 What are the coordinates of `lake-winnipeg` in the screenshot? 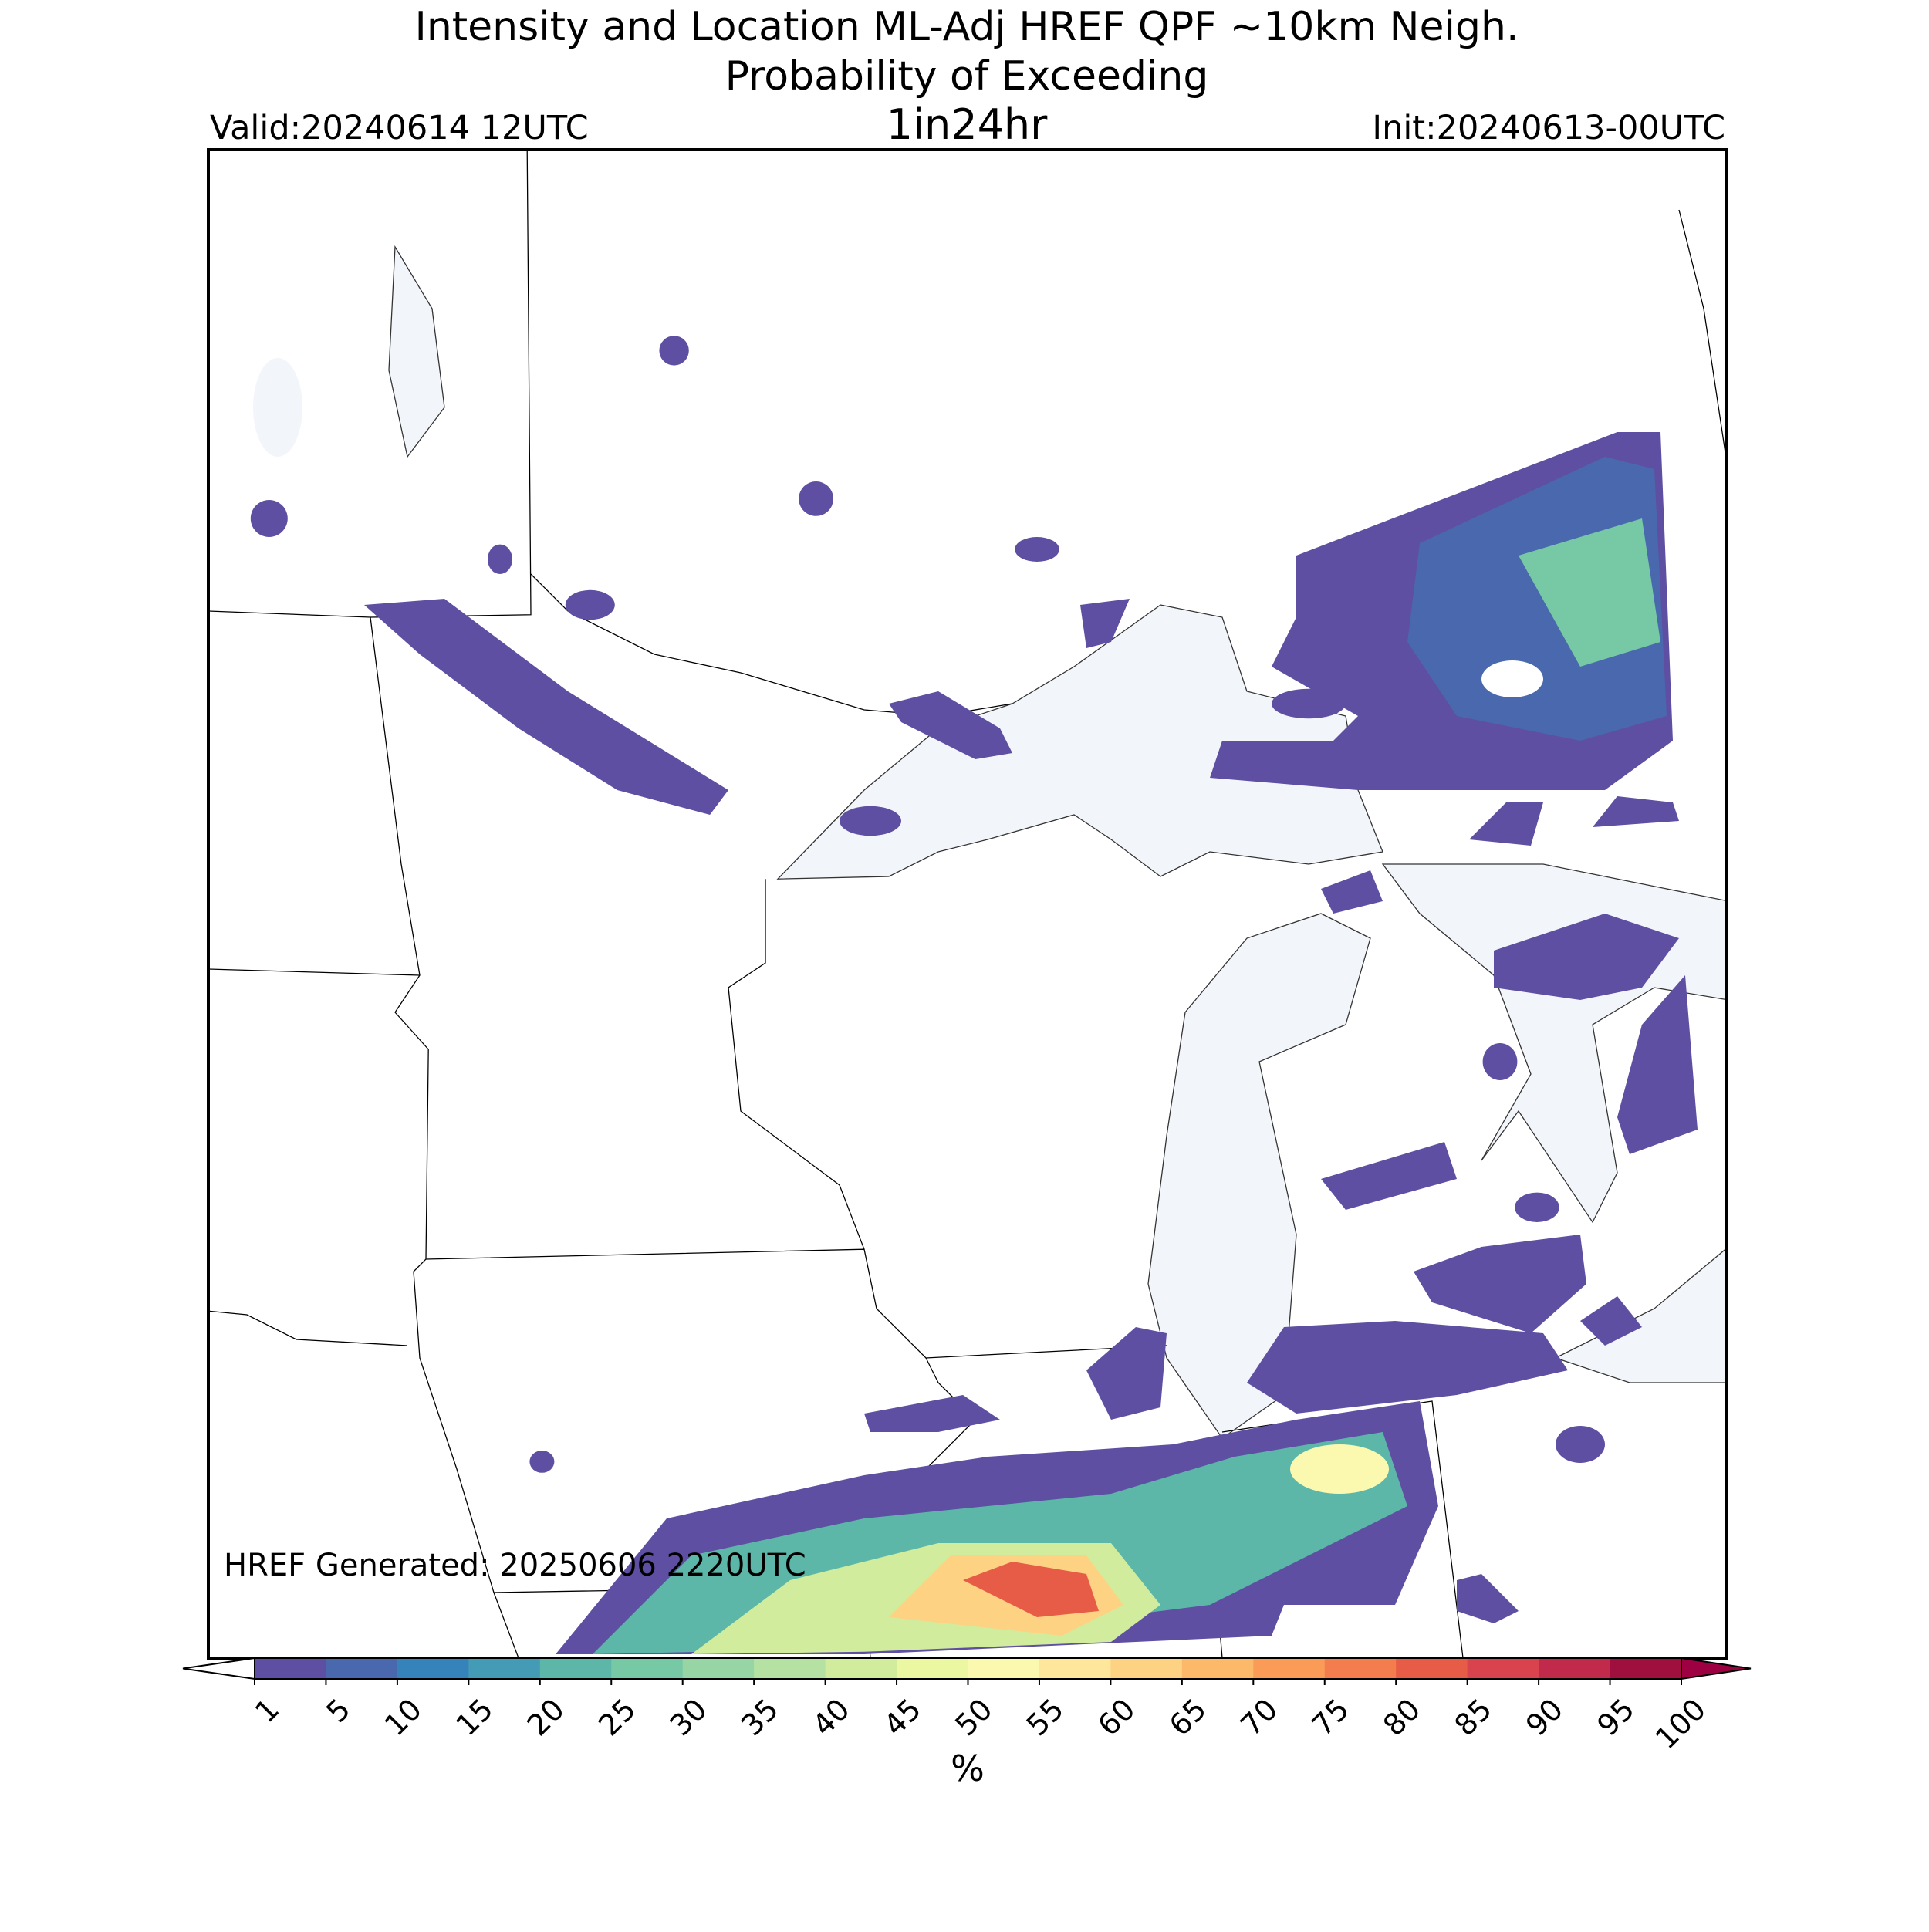 It's located at (416, 351).